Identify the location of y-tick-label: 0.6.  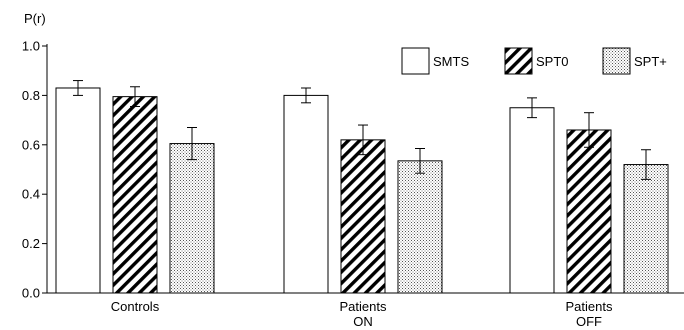
(31, 144).